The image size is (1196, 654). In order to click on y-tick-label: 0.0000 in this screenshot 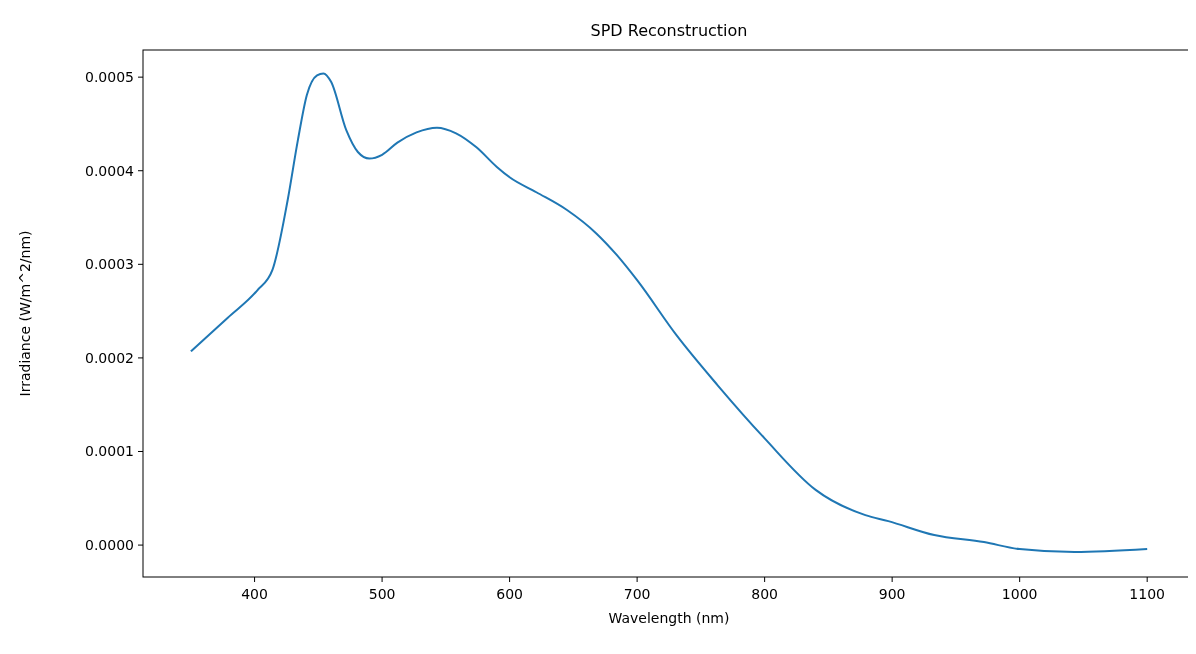, I will do `click(109, 544)`.